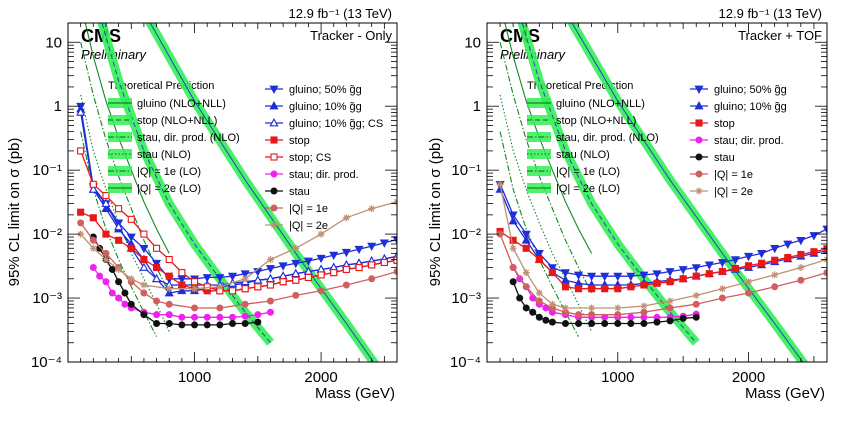  I want to click on legend-marker-q1e, so click(699, 174).